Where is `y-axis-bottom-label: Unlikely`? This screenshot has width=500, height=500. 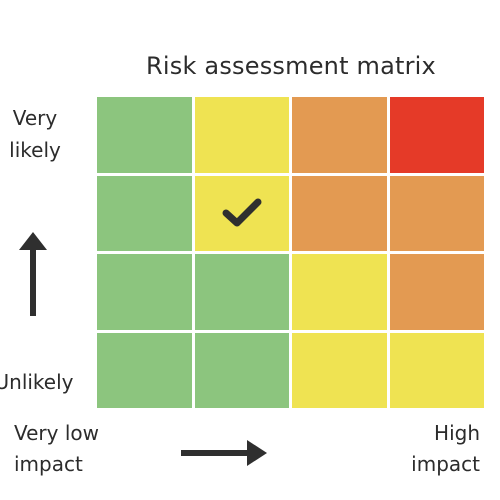 y-axis-bottom-label: Unlikely is located at coordinates (37, 382).